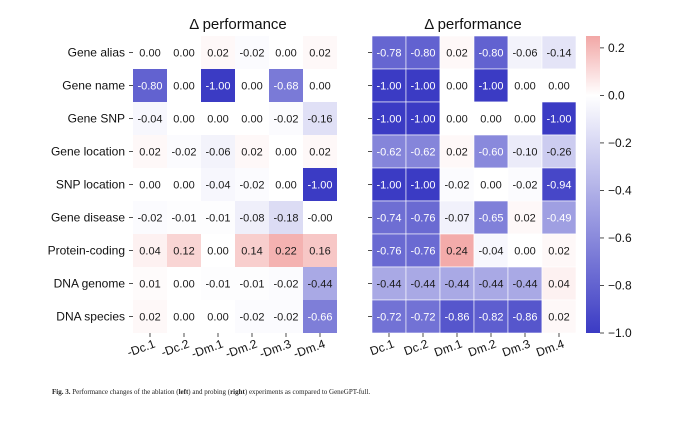 The width and height of the screenshot is (680, 422). I want to click on right-cell-value: -0.94, so click(558, 186).